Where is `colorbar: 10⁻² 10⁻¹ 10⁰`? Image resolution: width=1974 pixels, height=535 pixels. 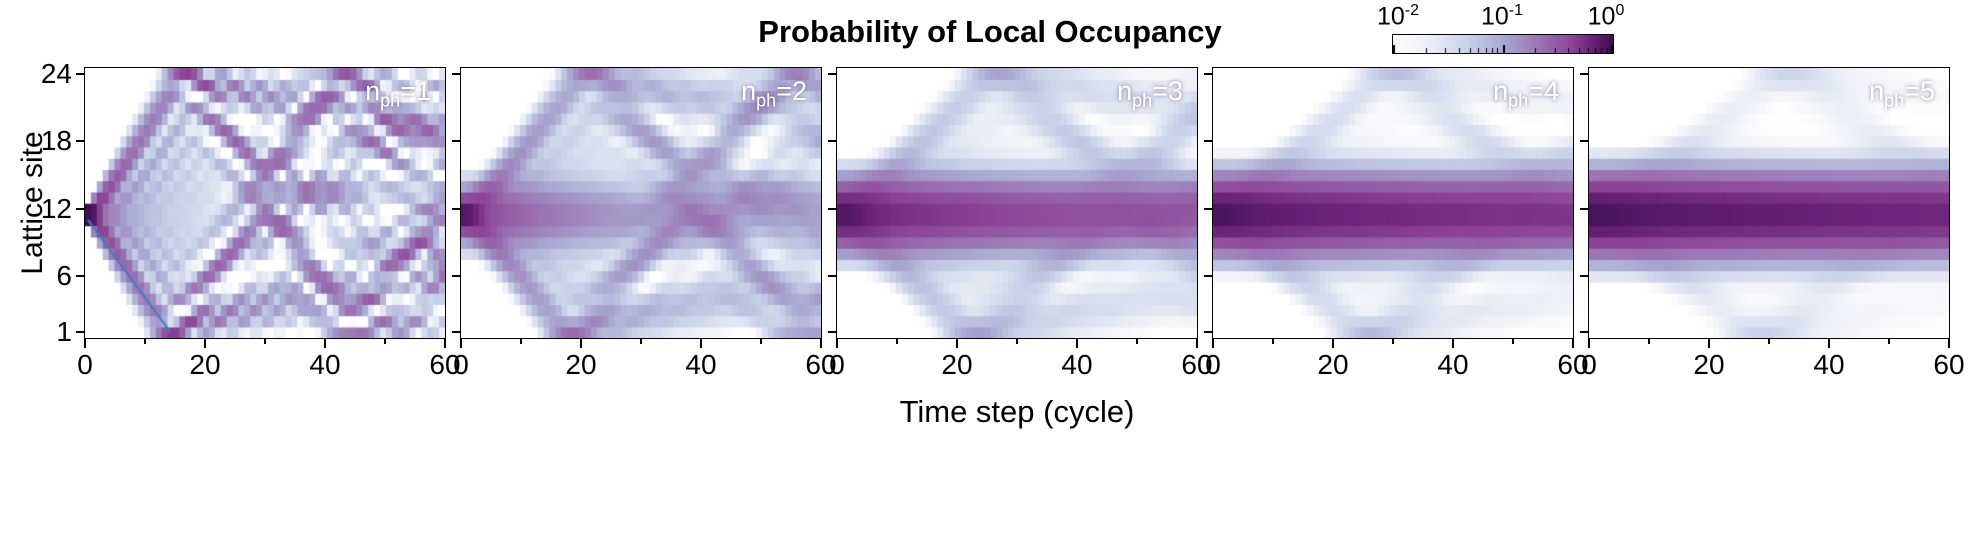
colorbar: 10⁻² 10⁻¹ 10⁰ is located at coordinates (1500, 28).